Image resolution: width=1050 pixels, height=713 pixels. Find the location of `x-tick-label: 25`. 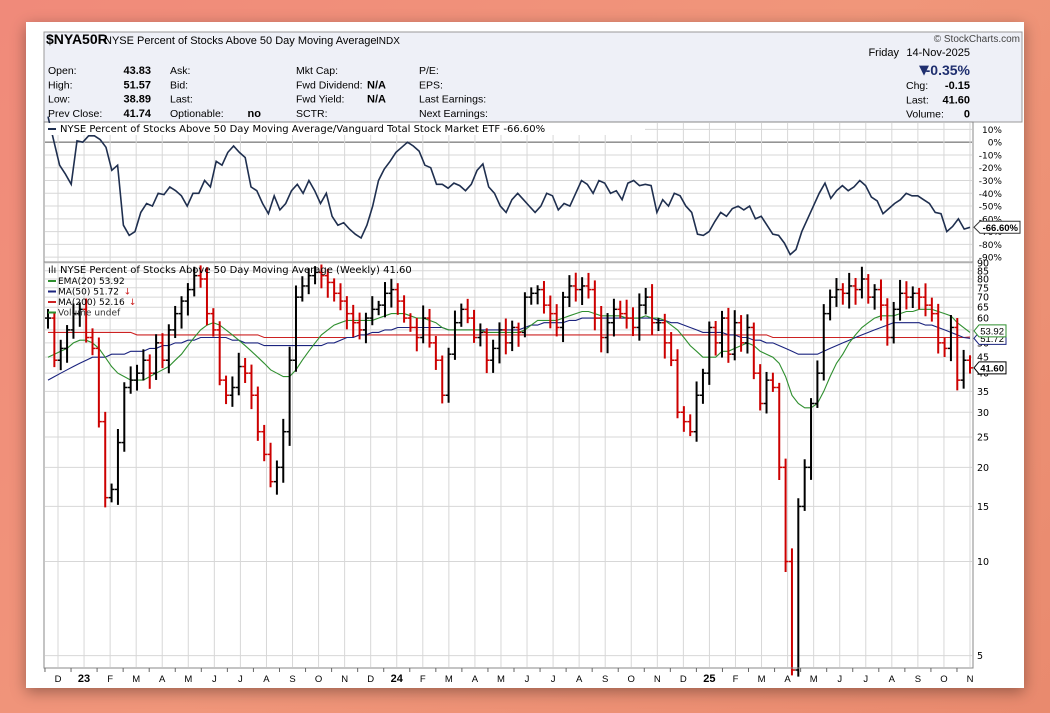

x-tick-label: 25 is located at coordinates (709, 679).